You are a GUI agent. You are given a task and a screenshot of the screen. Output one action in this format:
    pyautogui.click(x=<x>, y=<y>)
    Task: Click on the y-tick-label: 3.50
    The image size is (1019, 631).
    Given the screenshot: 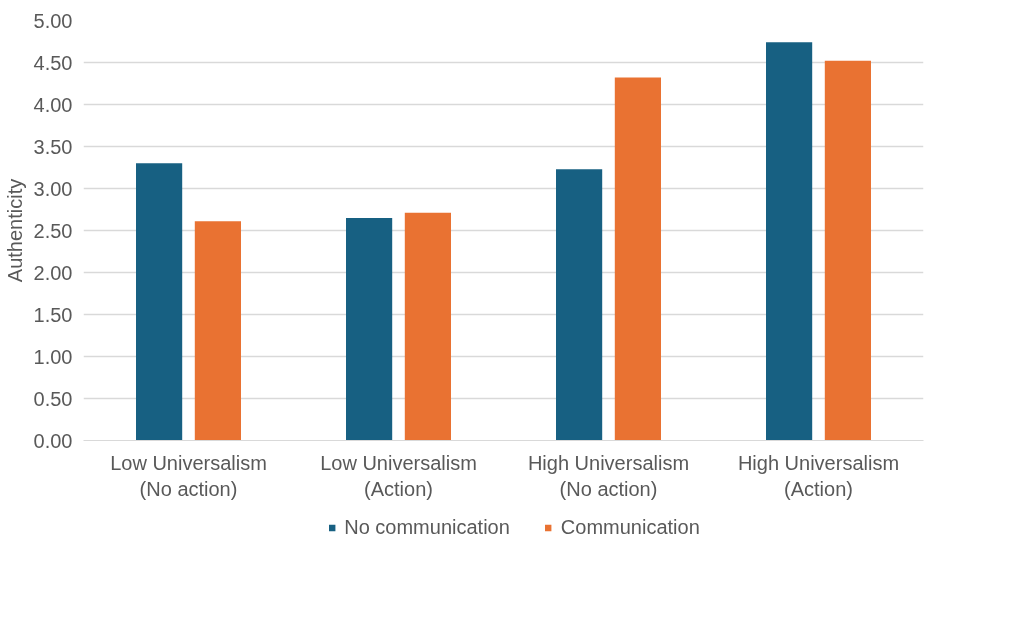 What is the action you would take?
    pyautogui.click(x=53, y=146)
    